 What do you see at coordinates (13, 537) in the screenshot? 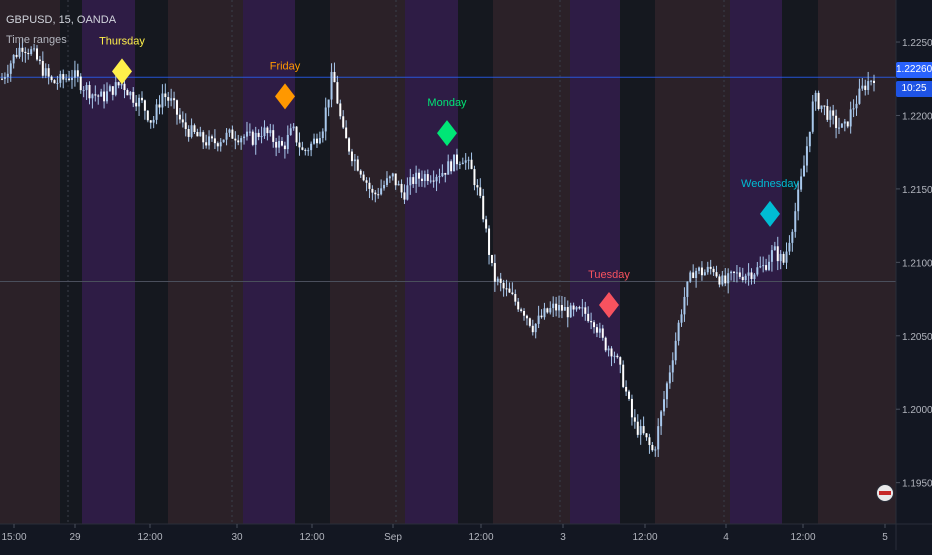
I see `time-tick-label: 15:00` at bounding box center [13, 537].